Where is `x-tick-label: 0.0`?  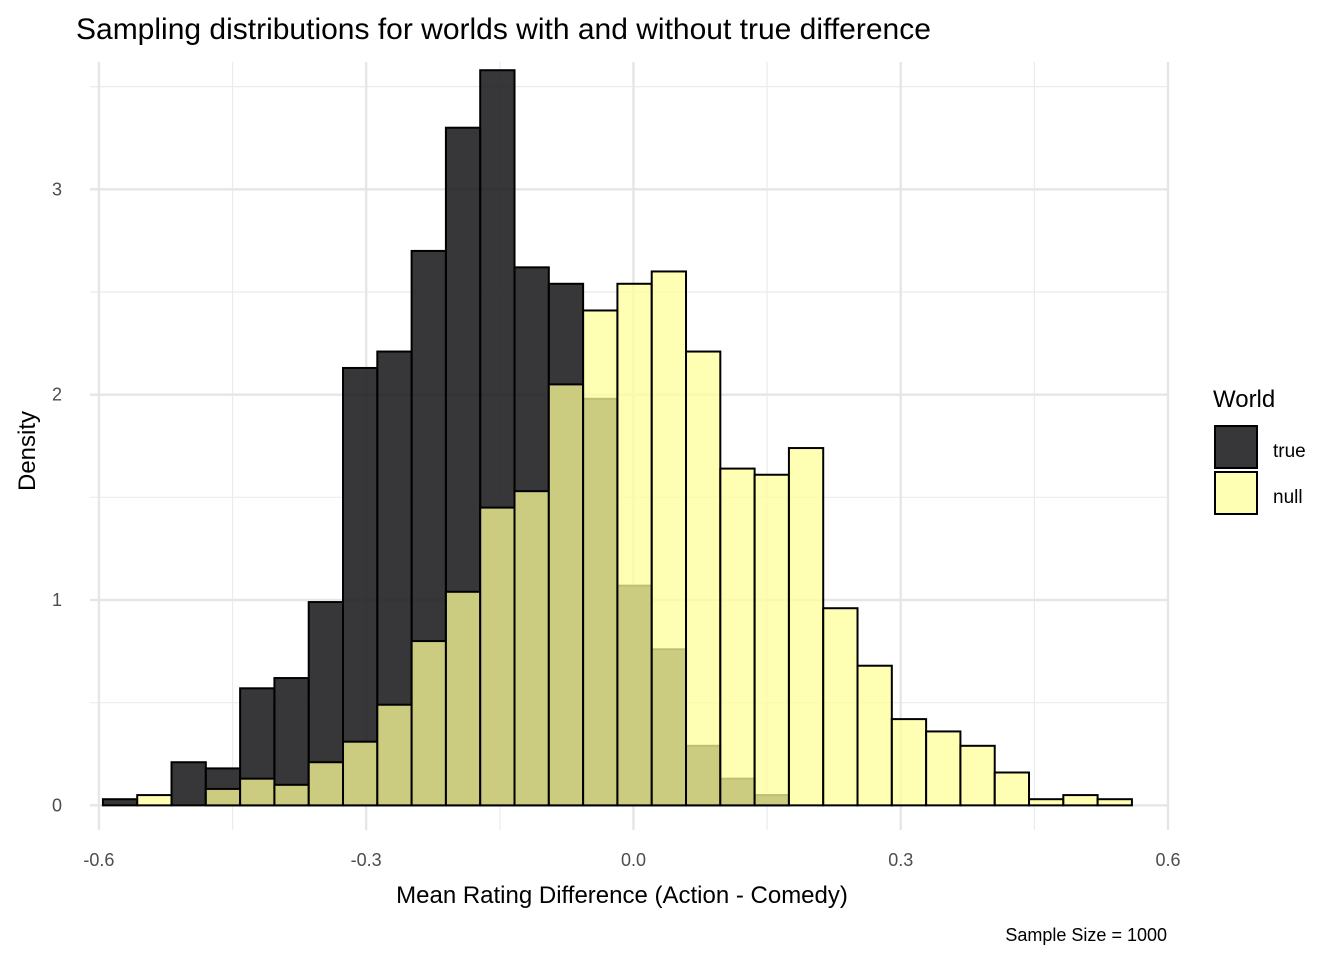
x-tick-label: 0.0 is located at coordinates (633, 860).